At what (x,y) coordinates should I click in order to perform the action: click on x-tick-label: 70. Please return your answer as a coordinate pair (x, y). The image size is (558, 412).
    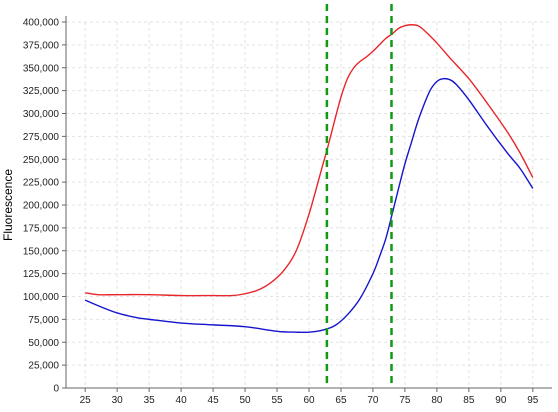
    Looking at the image, I should click on (373, 400).